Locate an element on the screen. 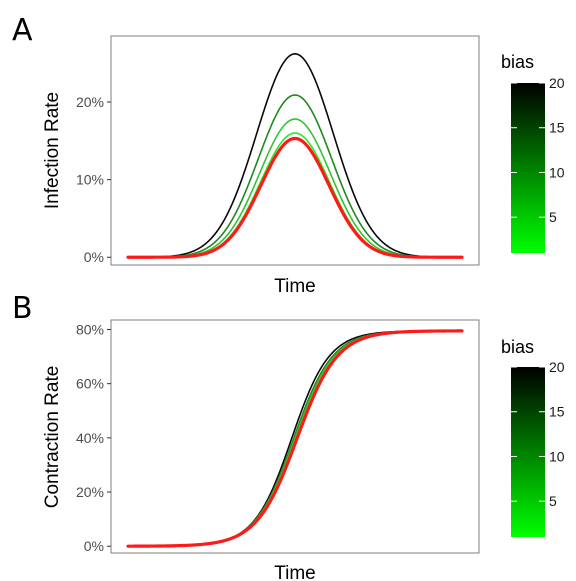 This screenshot has width=576, height=581. legend-b: bias 5 10 15 20 is located at coordinates (533, 437).